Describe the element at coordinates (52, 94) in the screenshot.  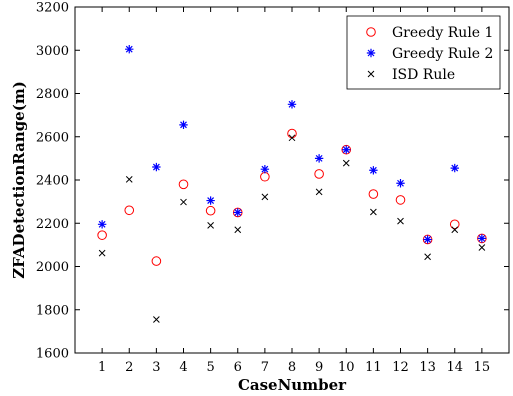
I see `y-tick-label: 2800` at that location.